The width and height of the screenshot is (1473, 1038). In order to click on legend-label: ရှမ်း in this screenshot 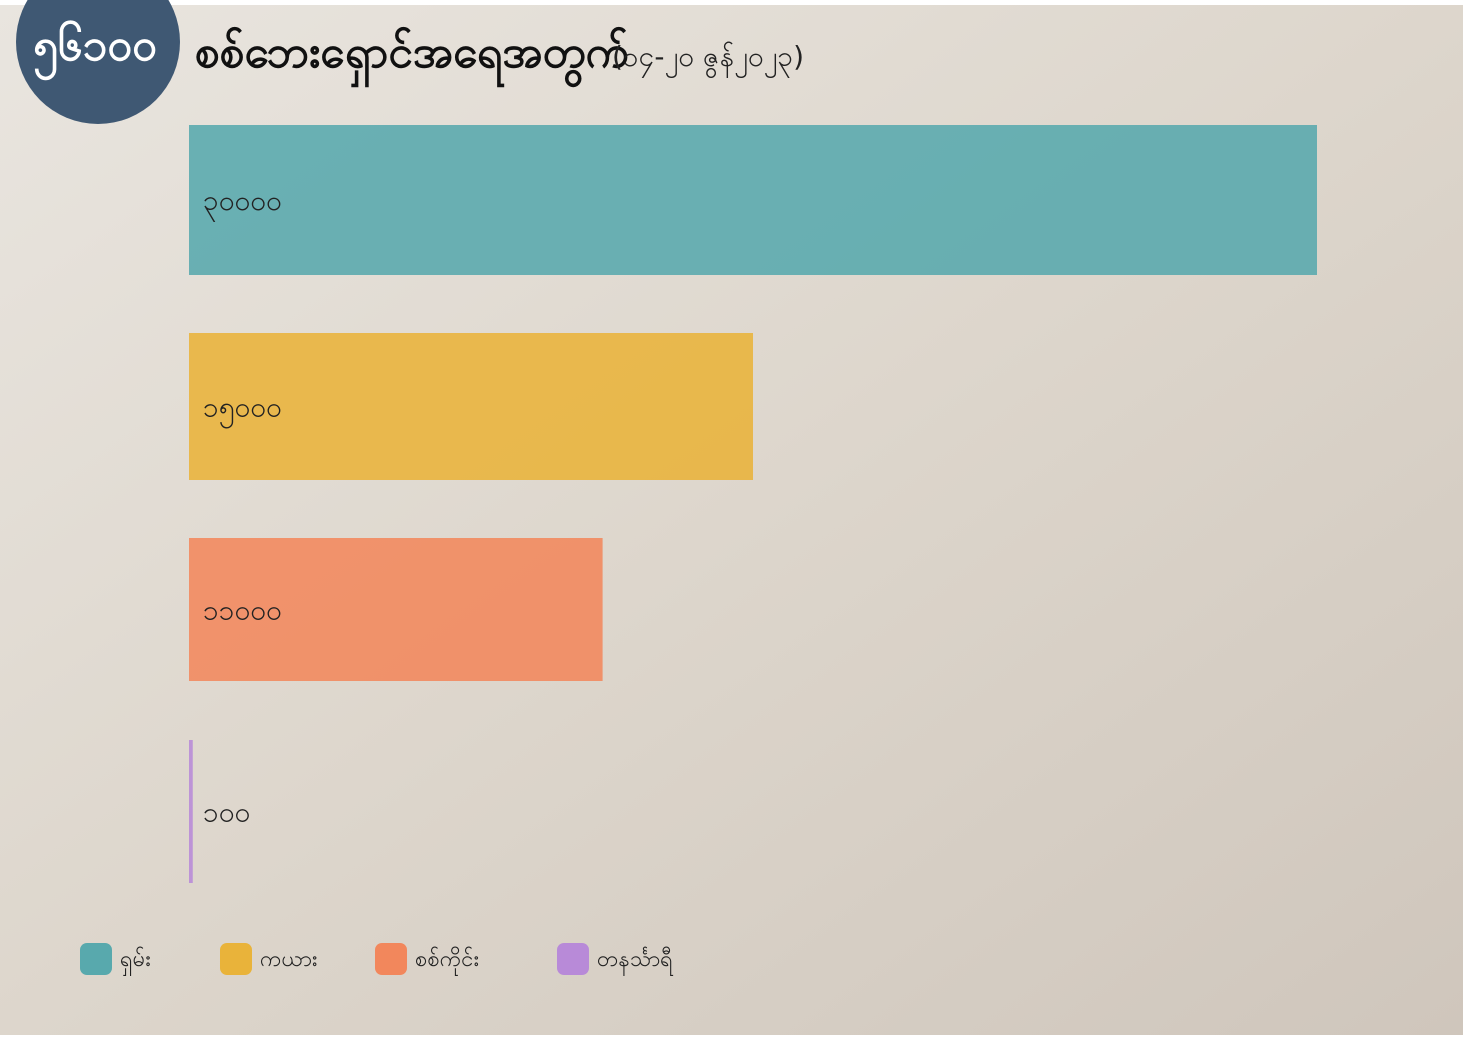, I will do `click(135, 961)`.